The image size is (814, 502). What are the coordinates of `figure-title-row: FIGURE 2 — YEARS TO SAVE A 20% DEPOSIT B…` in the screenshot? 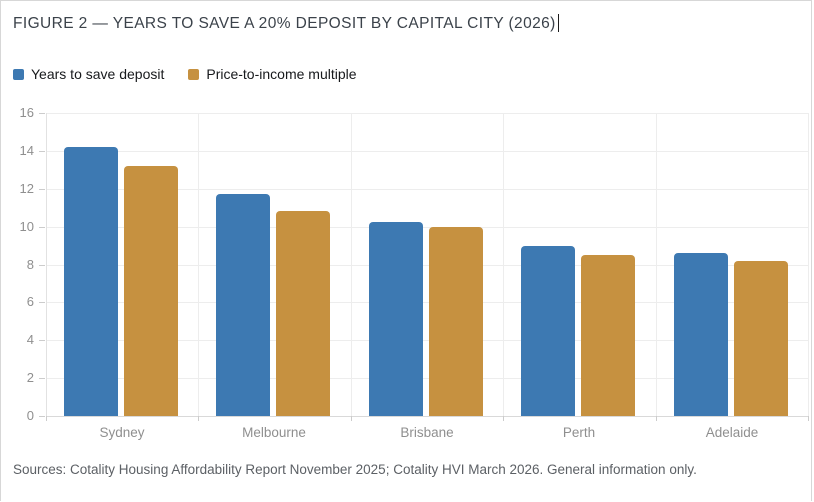 It's located at (286, 23).